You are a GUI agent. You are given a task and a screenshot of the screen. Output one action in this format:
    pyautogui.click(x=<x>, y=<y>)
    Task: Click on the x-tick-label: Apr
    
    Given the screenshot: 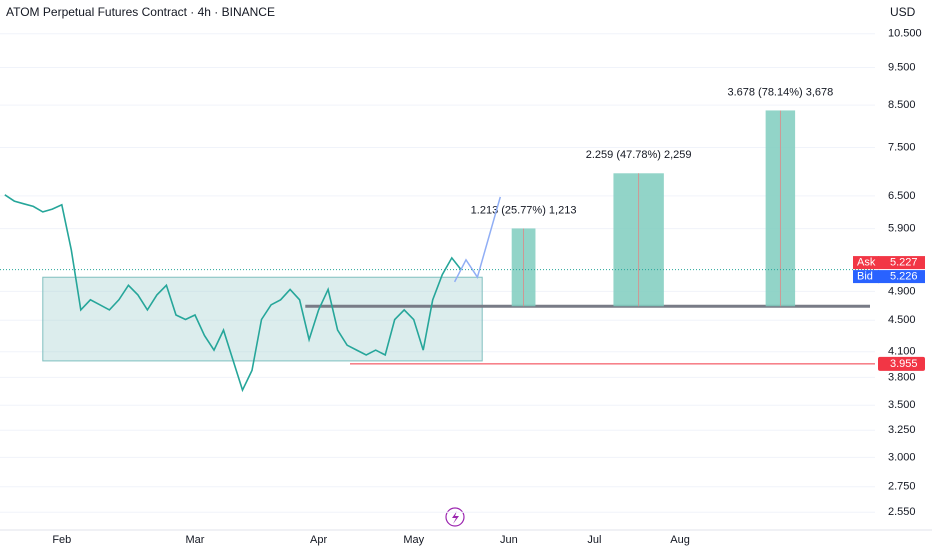 What is the action you would take?
    pyautogui.click(x=318, y=540)
    